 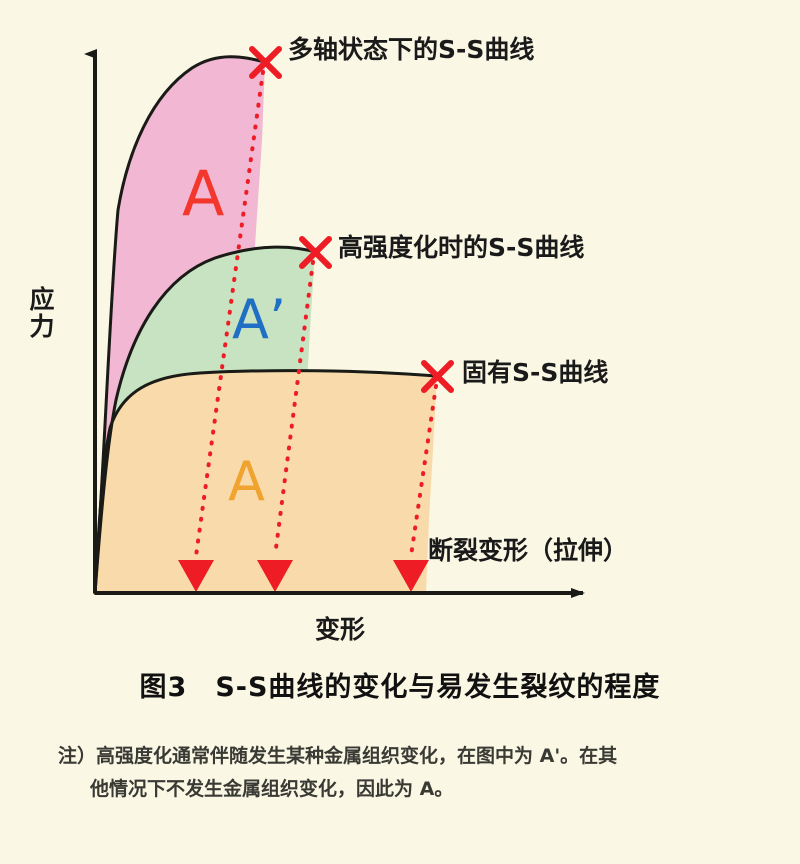 I want to click on annotation-fracture-strain: 断裂变形（拉伸）, so click(x=528, y=550).